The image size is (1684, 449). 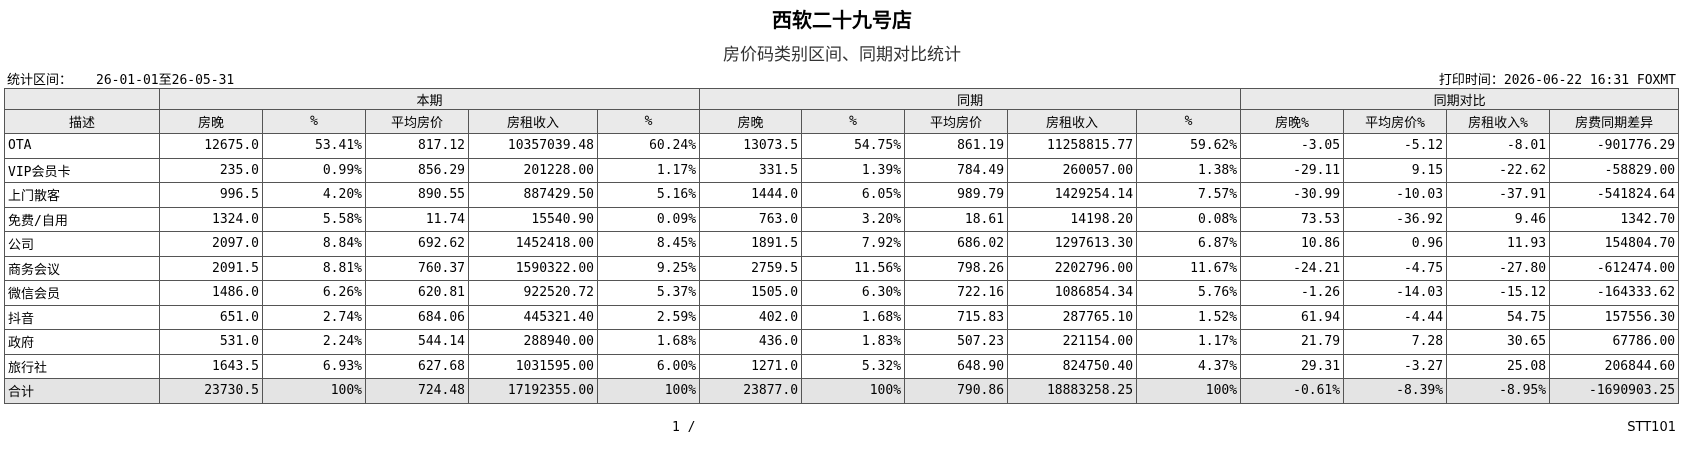 What do you see at coordinates (842, 99) in the screenshot?
I see `group-header-row: 本期 同期 同期对比` at bounding box center [842, 99].